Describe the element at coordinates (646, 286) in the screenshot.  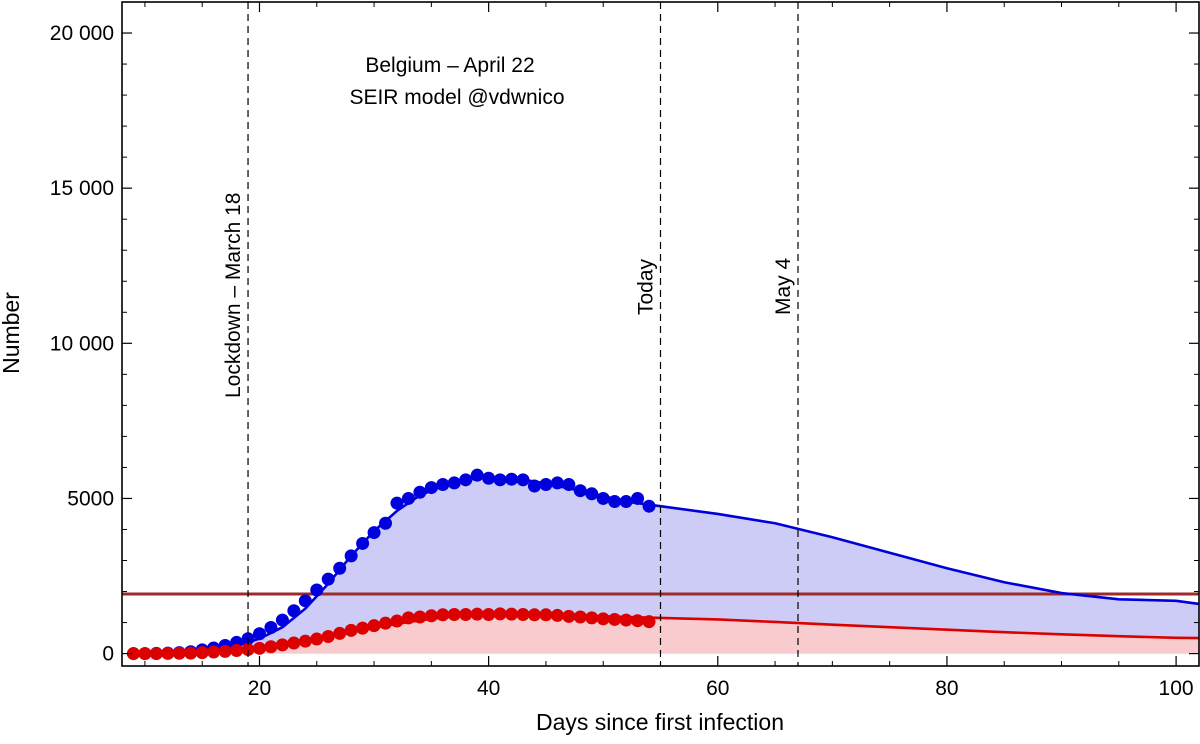
I see `vertical-marker-label: Today` at that location.